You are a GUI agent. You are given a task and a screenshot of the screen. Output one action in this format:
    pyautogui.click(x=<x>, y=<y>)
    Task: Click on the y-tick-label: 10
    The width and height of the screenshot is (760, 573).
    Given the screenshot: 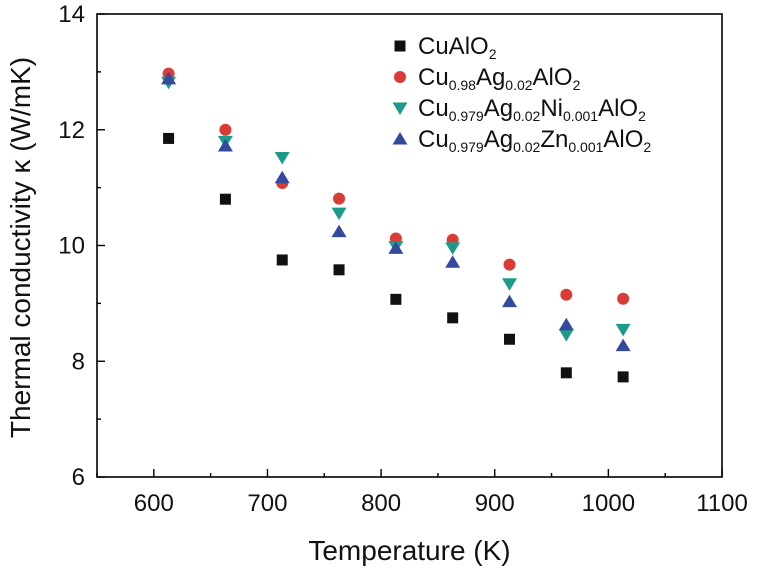 What is the action you would take?
    pyautogui.click(x=71, y=246)
    